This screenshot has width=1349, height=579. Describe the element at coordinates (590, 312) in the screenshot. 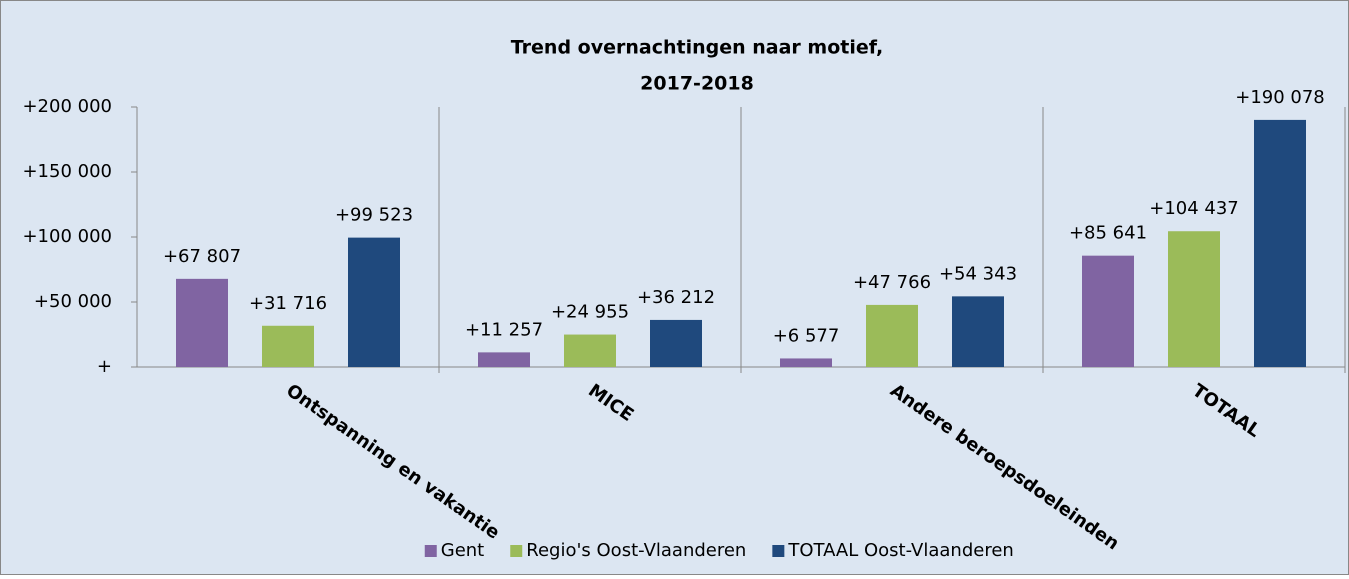

I see `data-label: +24 955` at that location.